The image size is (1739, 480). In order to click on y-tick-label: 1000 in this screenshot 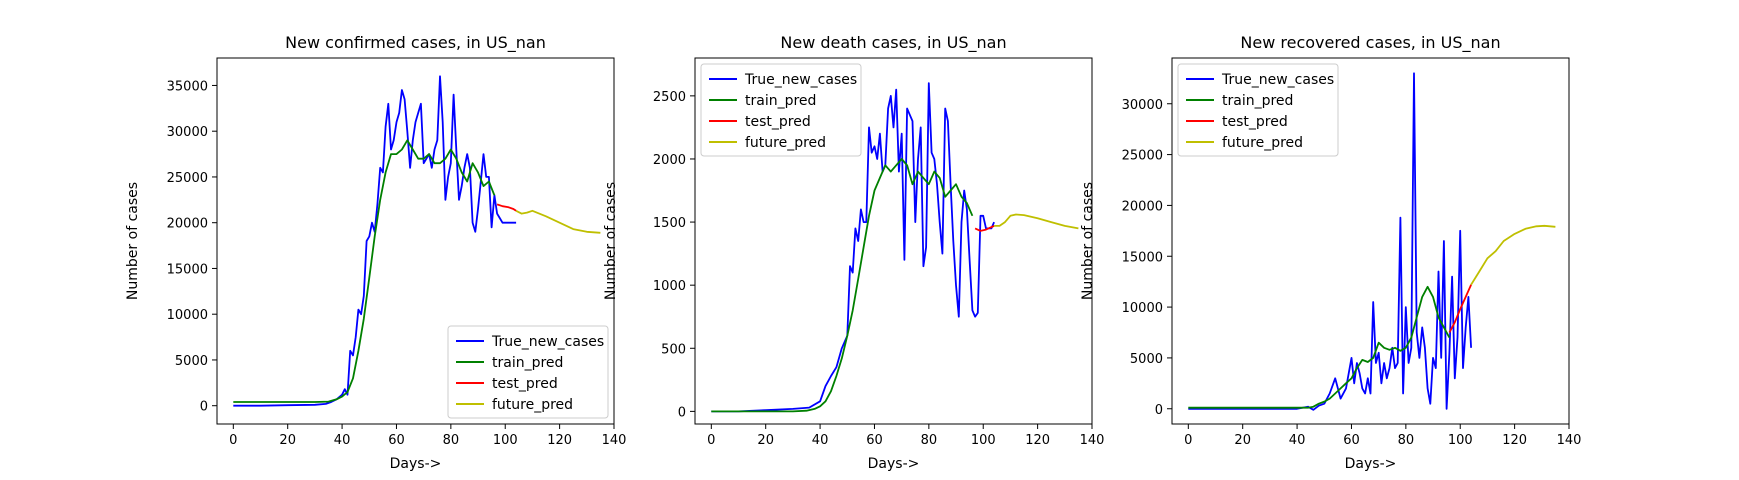, I will do `click(669, 286)`.